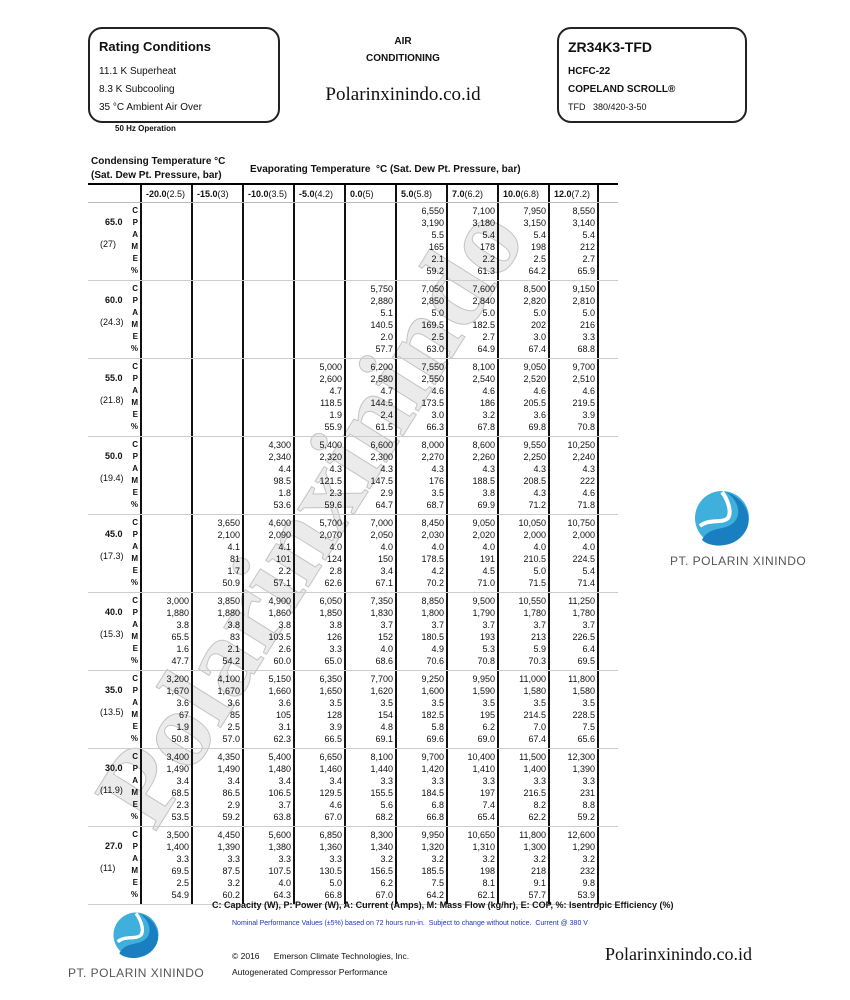  Describe the element at coordinates (279, 757) in the screenshot. I see `value-cell: 5,400` at that location.